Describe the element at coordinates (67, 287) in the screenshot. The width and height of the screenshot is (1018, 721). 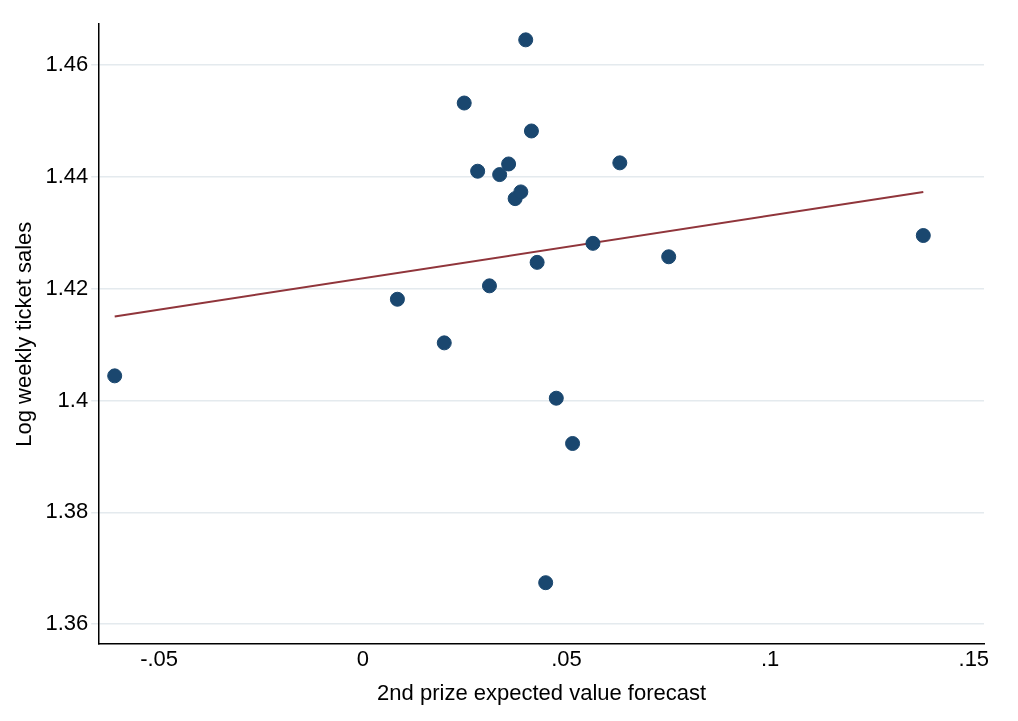
I see `y-tick-label: 1.42` at that location.